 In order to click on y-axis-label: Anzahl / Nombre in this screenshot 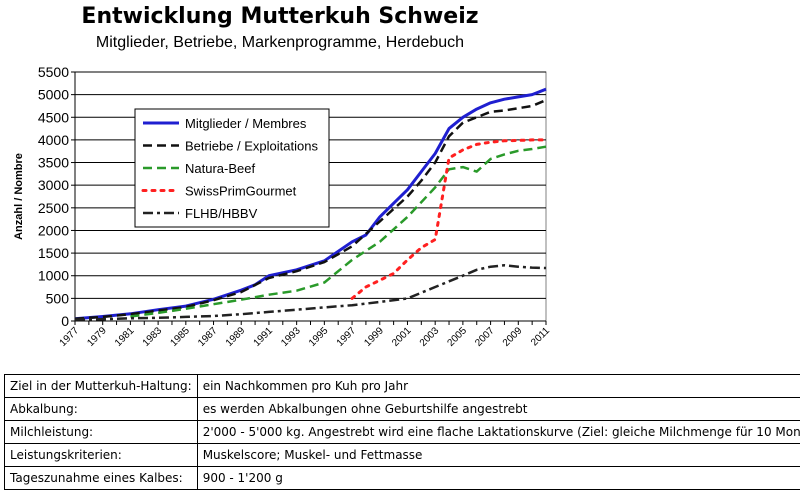, I will do `click(19, 196)`.